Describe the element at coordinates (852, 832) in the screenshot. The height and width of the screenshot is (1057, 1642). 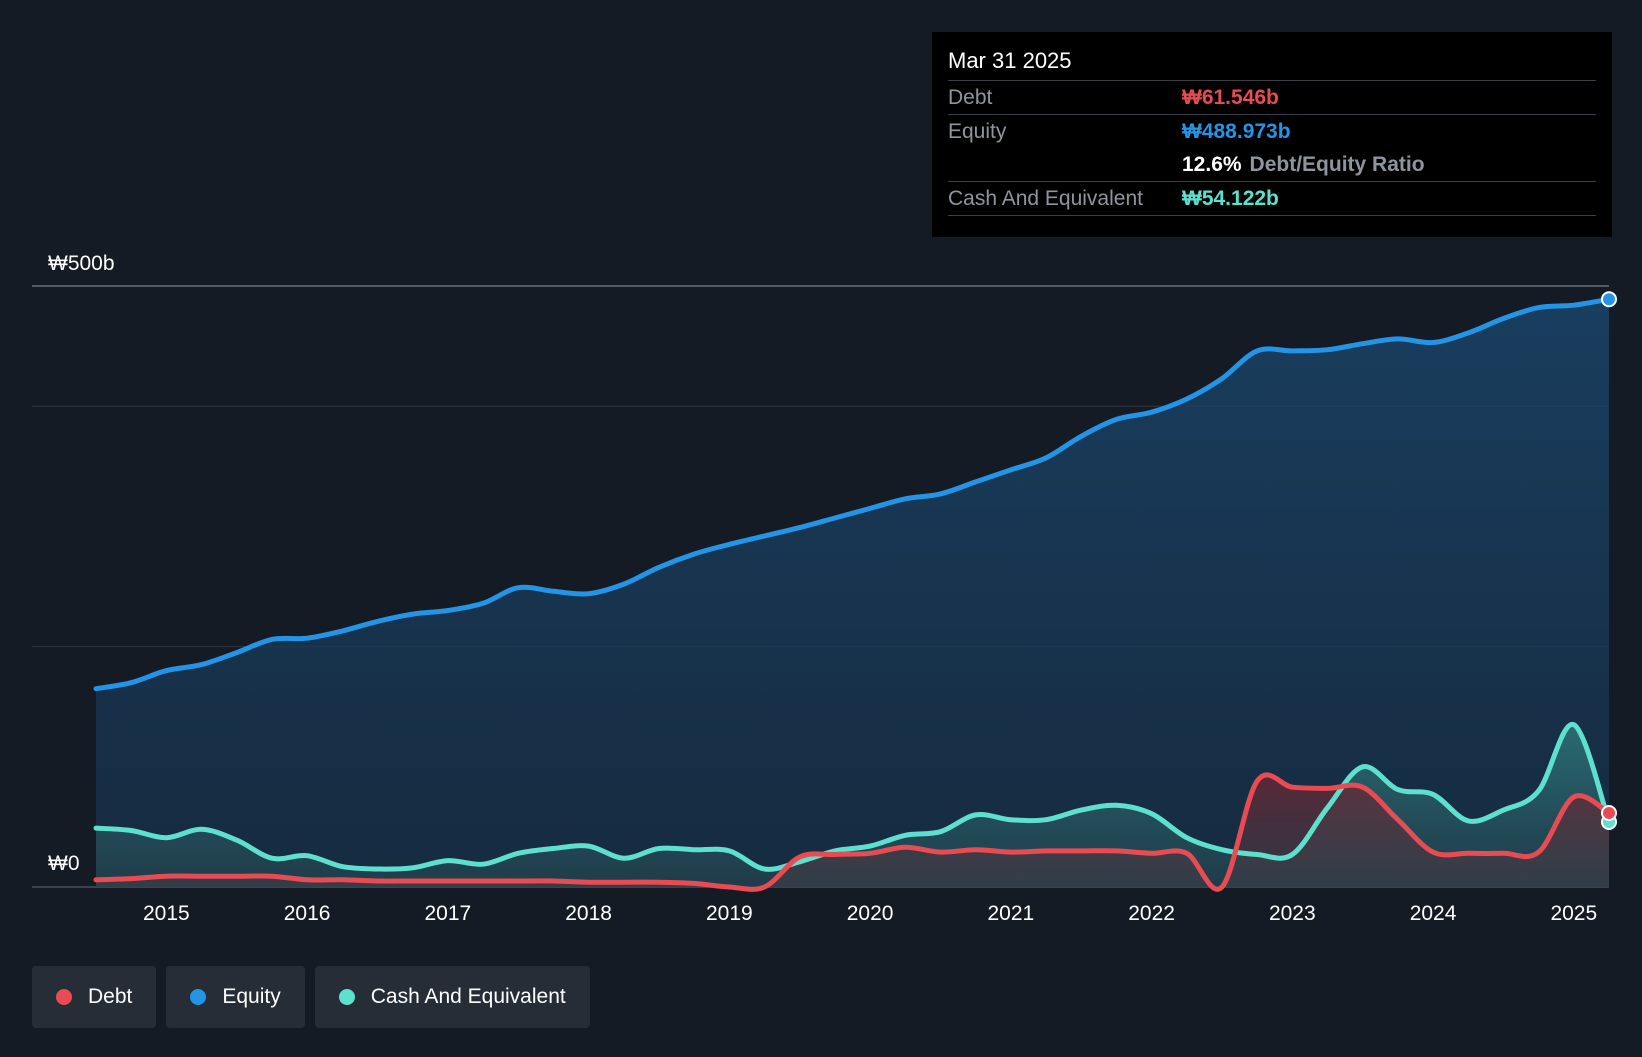
I see `debt-line` at that location.